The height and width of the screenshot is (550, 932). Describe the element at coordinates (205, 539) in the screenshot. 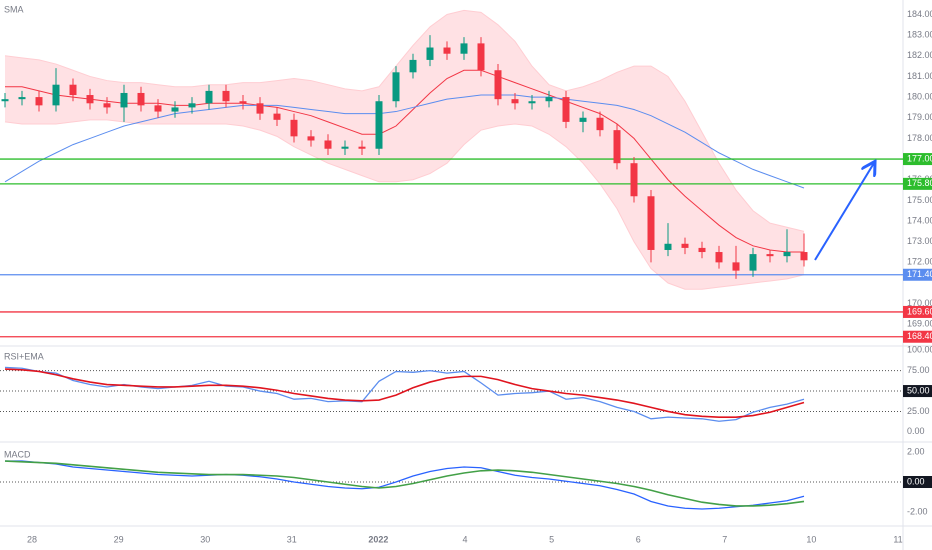

I see `x-tick-label: 30` at that location.